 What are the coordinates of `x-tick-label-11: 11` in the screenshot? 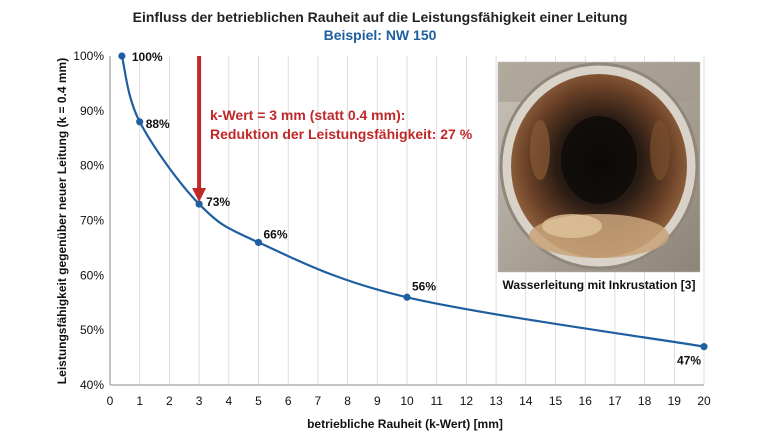 It's located at (436, 401).